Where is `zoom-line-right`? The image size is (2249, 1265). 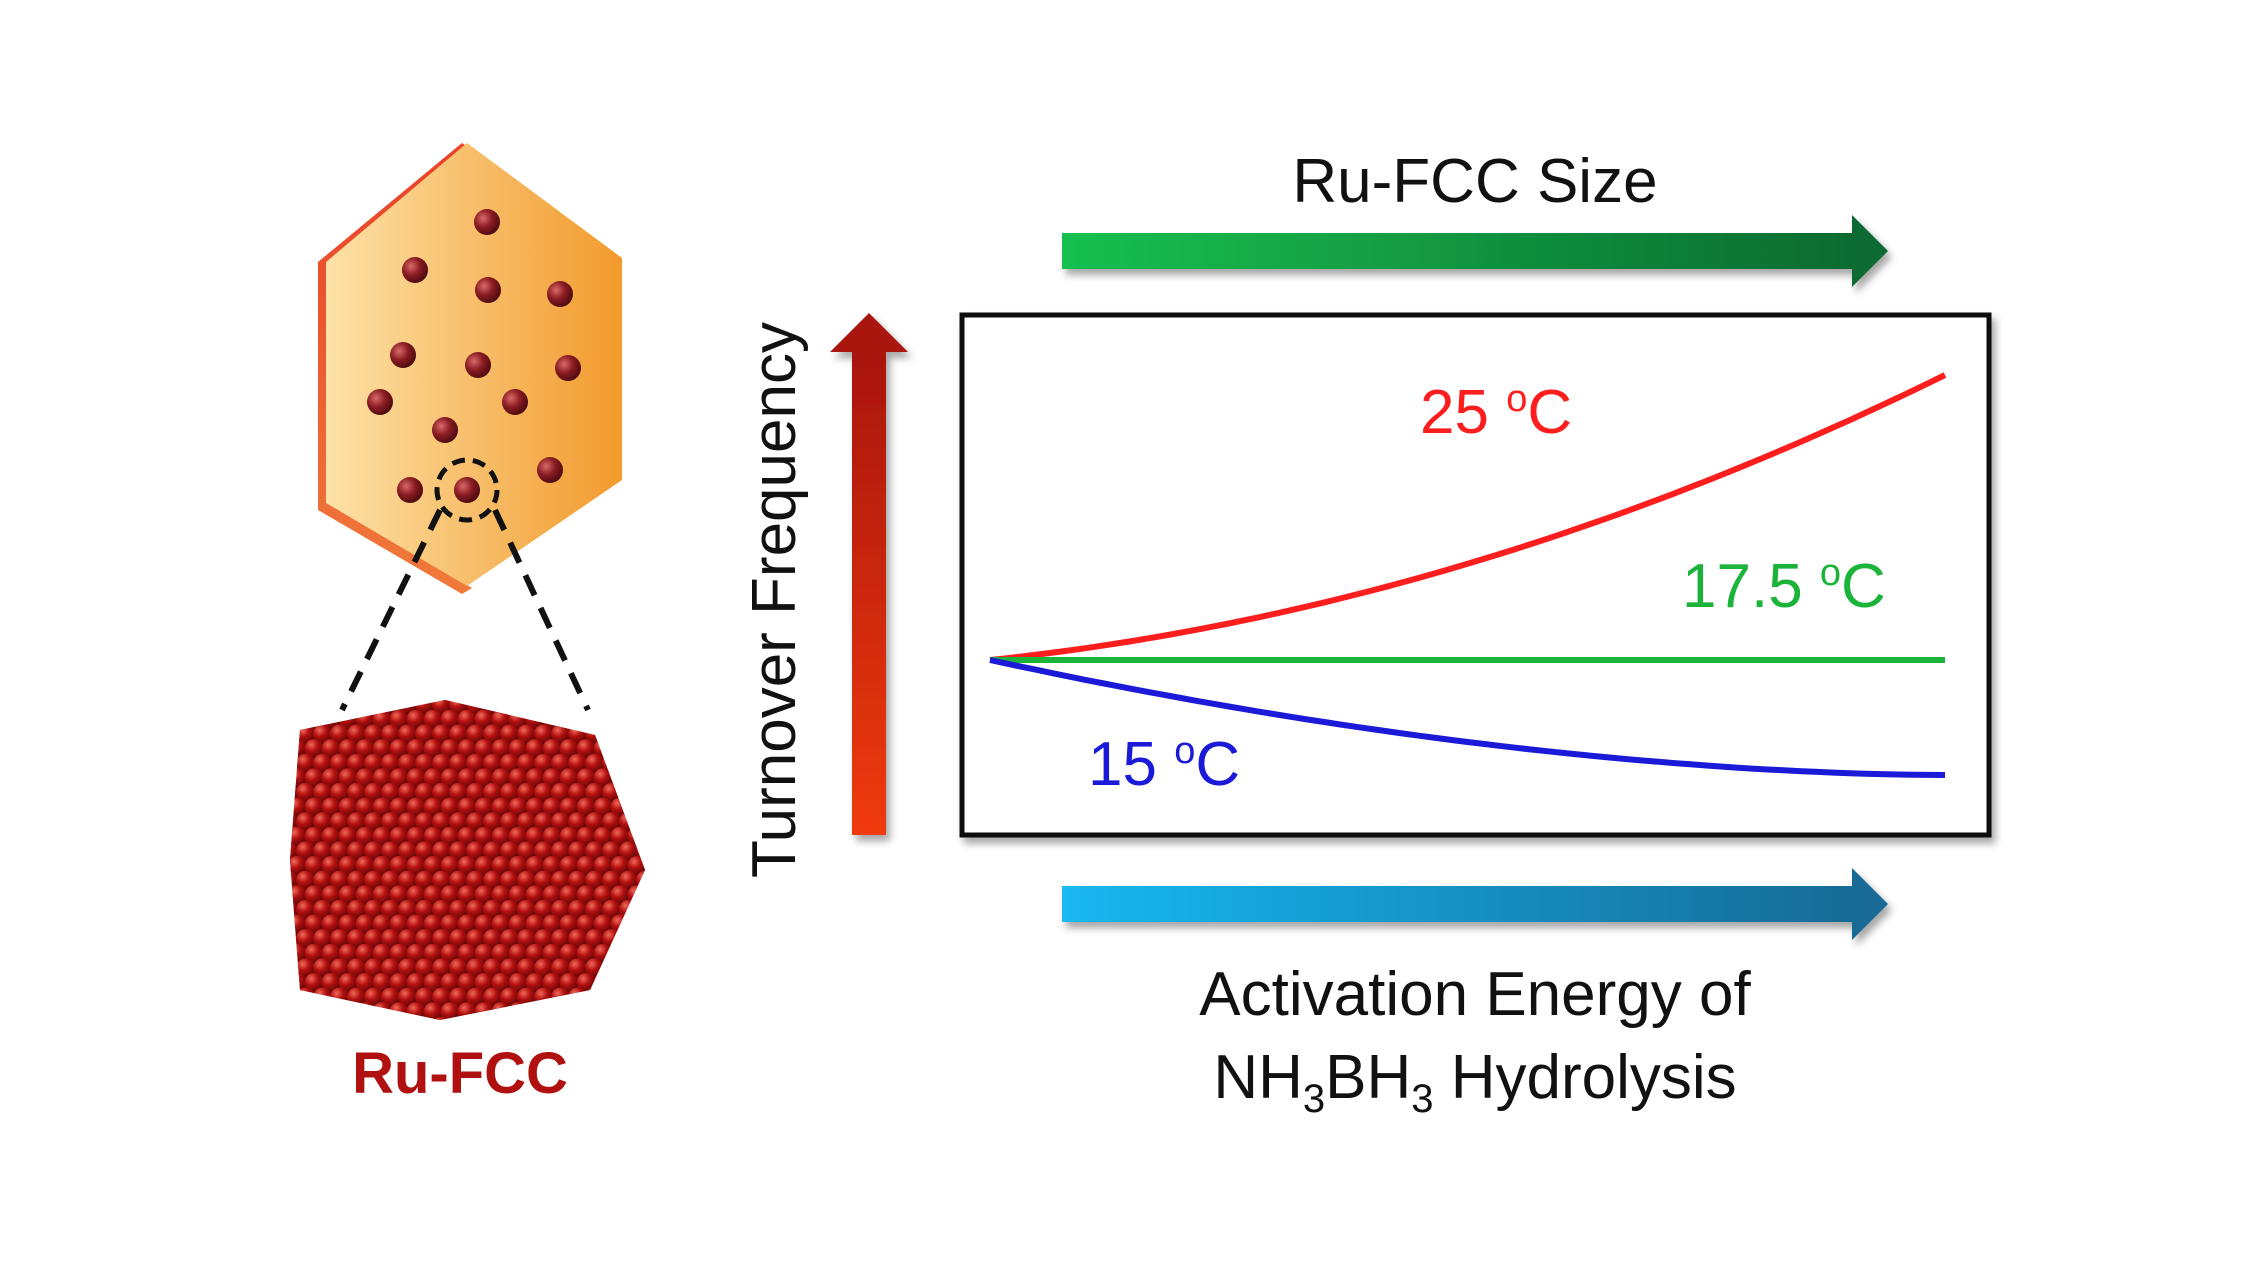
zoom-line-right is located at coordinates (541, 610).